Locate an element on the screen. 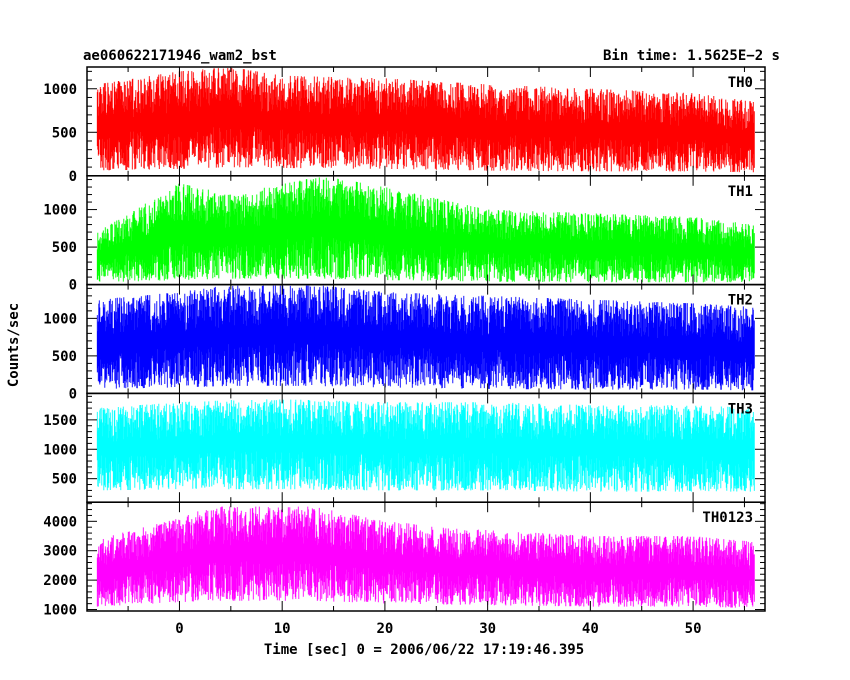 This screenshot has width=850, height=680. series-trace-th3 is located at coordinates (425, 445).